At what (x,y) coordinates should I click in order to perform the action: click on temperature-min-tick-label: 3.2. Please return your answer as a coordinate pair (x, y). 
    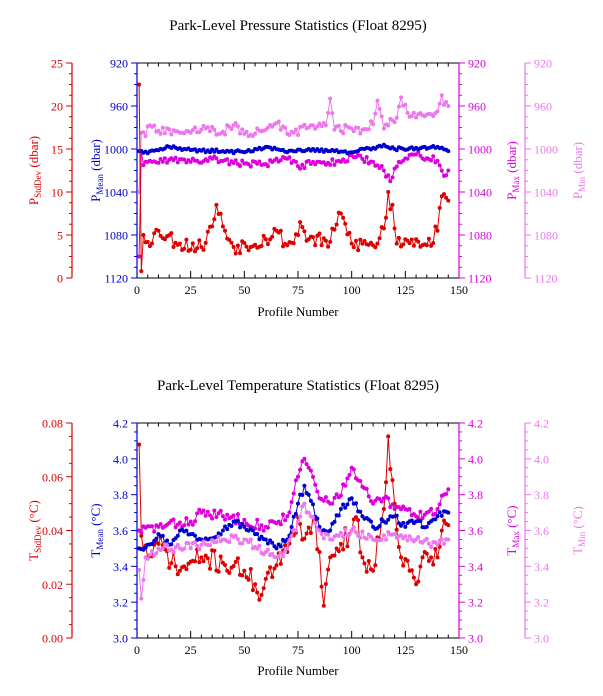
    Looking at the image, I should click on (541, 603).